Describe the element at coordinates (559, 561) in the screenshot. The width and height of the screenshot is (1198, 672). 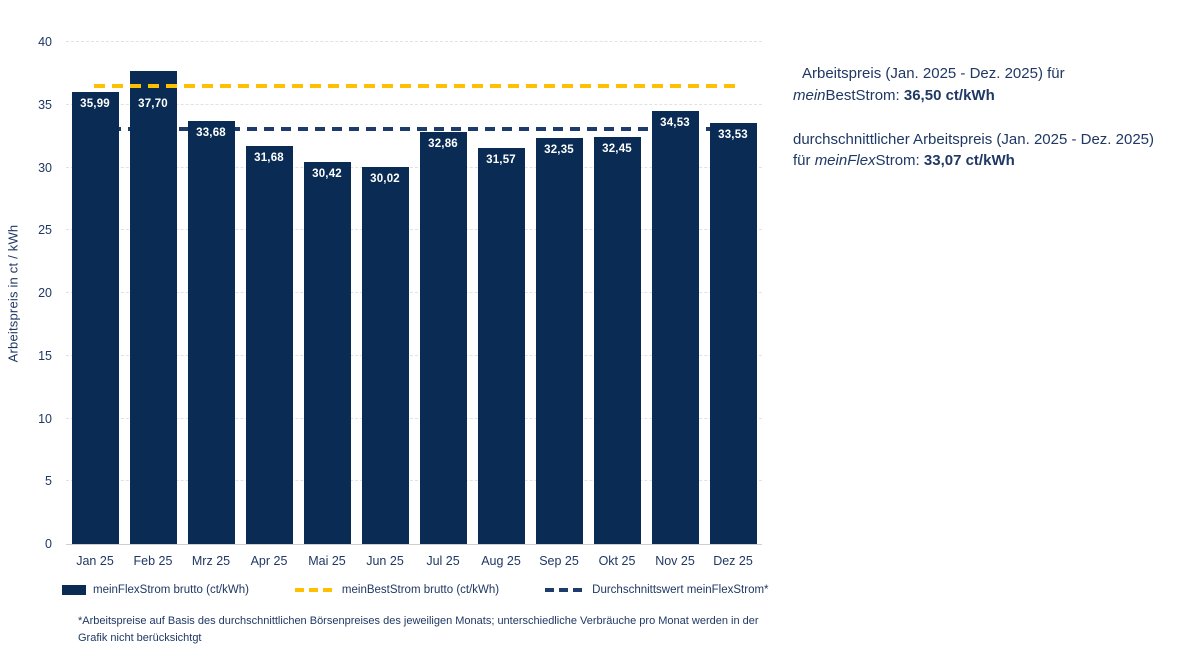
I see `x-tick-label: Sep 25` at that location.